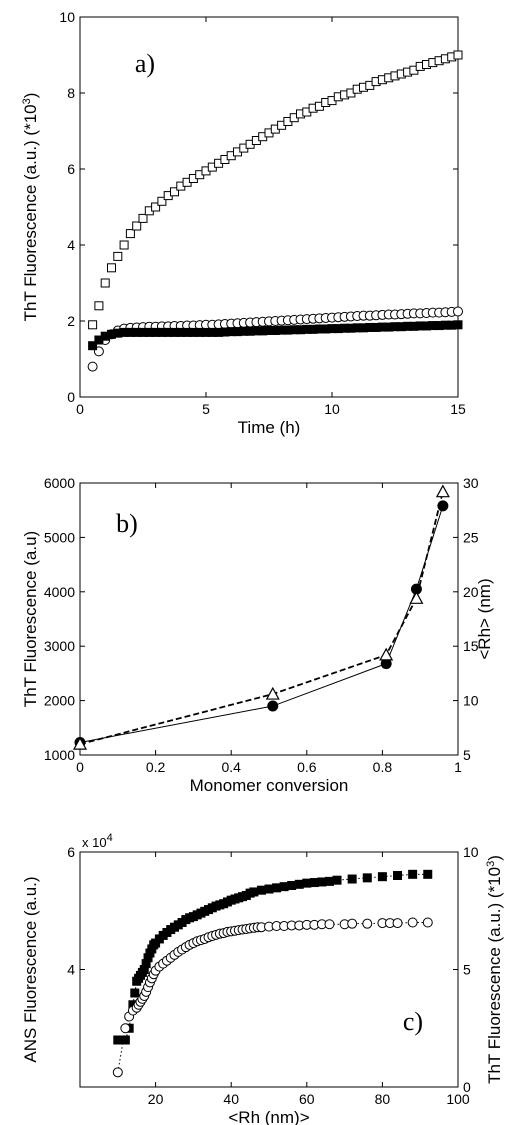 This screenshot has height=1125, width=508. What do you see at coordinates (231, 767) in the screenshot?
I see `x-tick-label: 0.4` at bounding box center [231, 767].